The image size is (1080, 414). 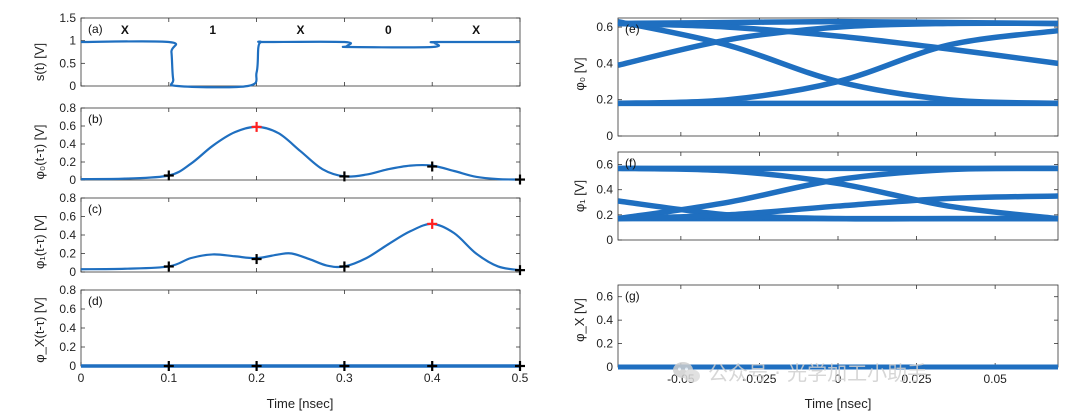 What do you see at coordinates (72, 366) in the screenshot?
I see `ytick-label-d: 0` at bounding box center [72, 366].